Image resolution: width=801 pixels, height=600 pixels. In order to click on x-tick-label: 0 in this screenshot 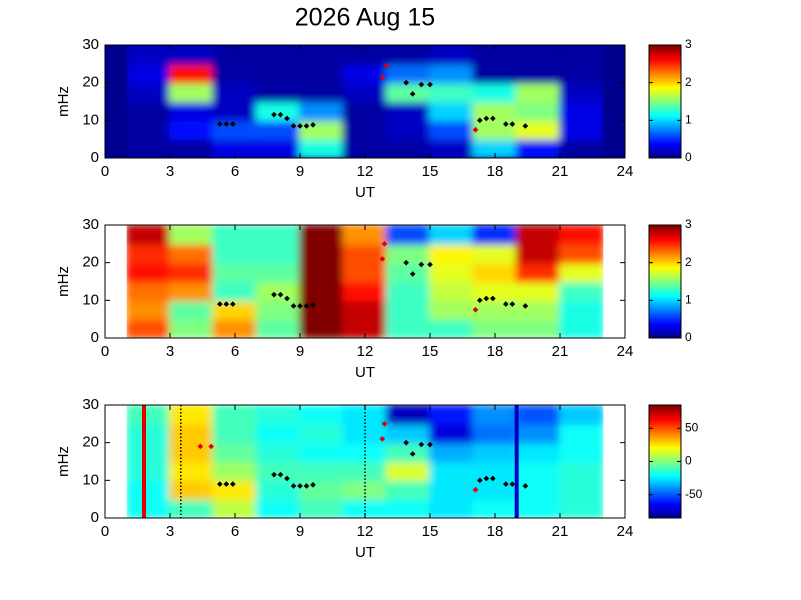, I will do `click(105, 531)`.